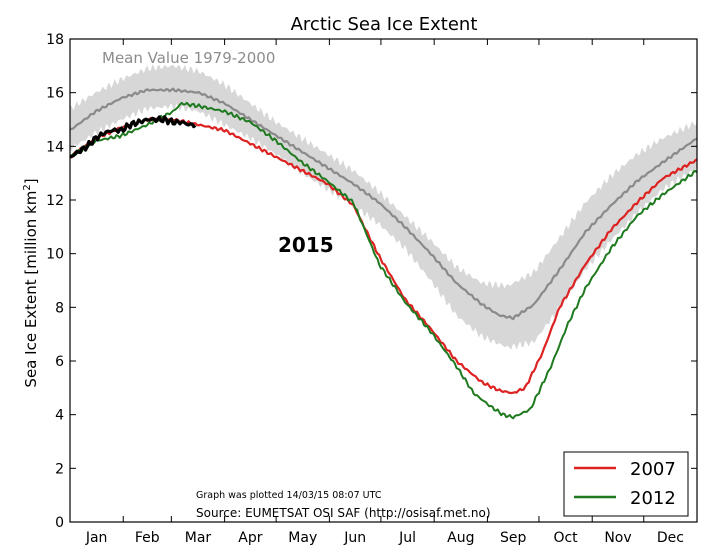 The image size is (706, 554). Describe the element at coordinates (59, 523) in the screenshot. I see `y-tick-label-0: 0` at that location.